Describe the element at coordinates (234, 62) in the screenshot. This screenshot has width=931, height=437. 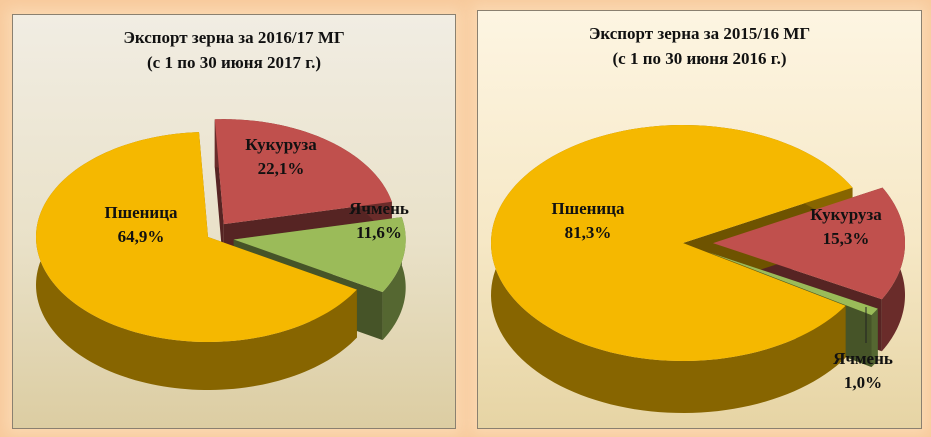
I see `chart-subtitle: (с 1 по 30 июня 2017 г.)` at that location.